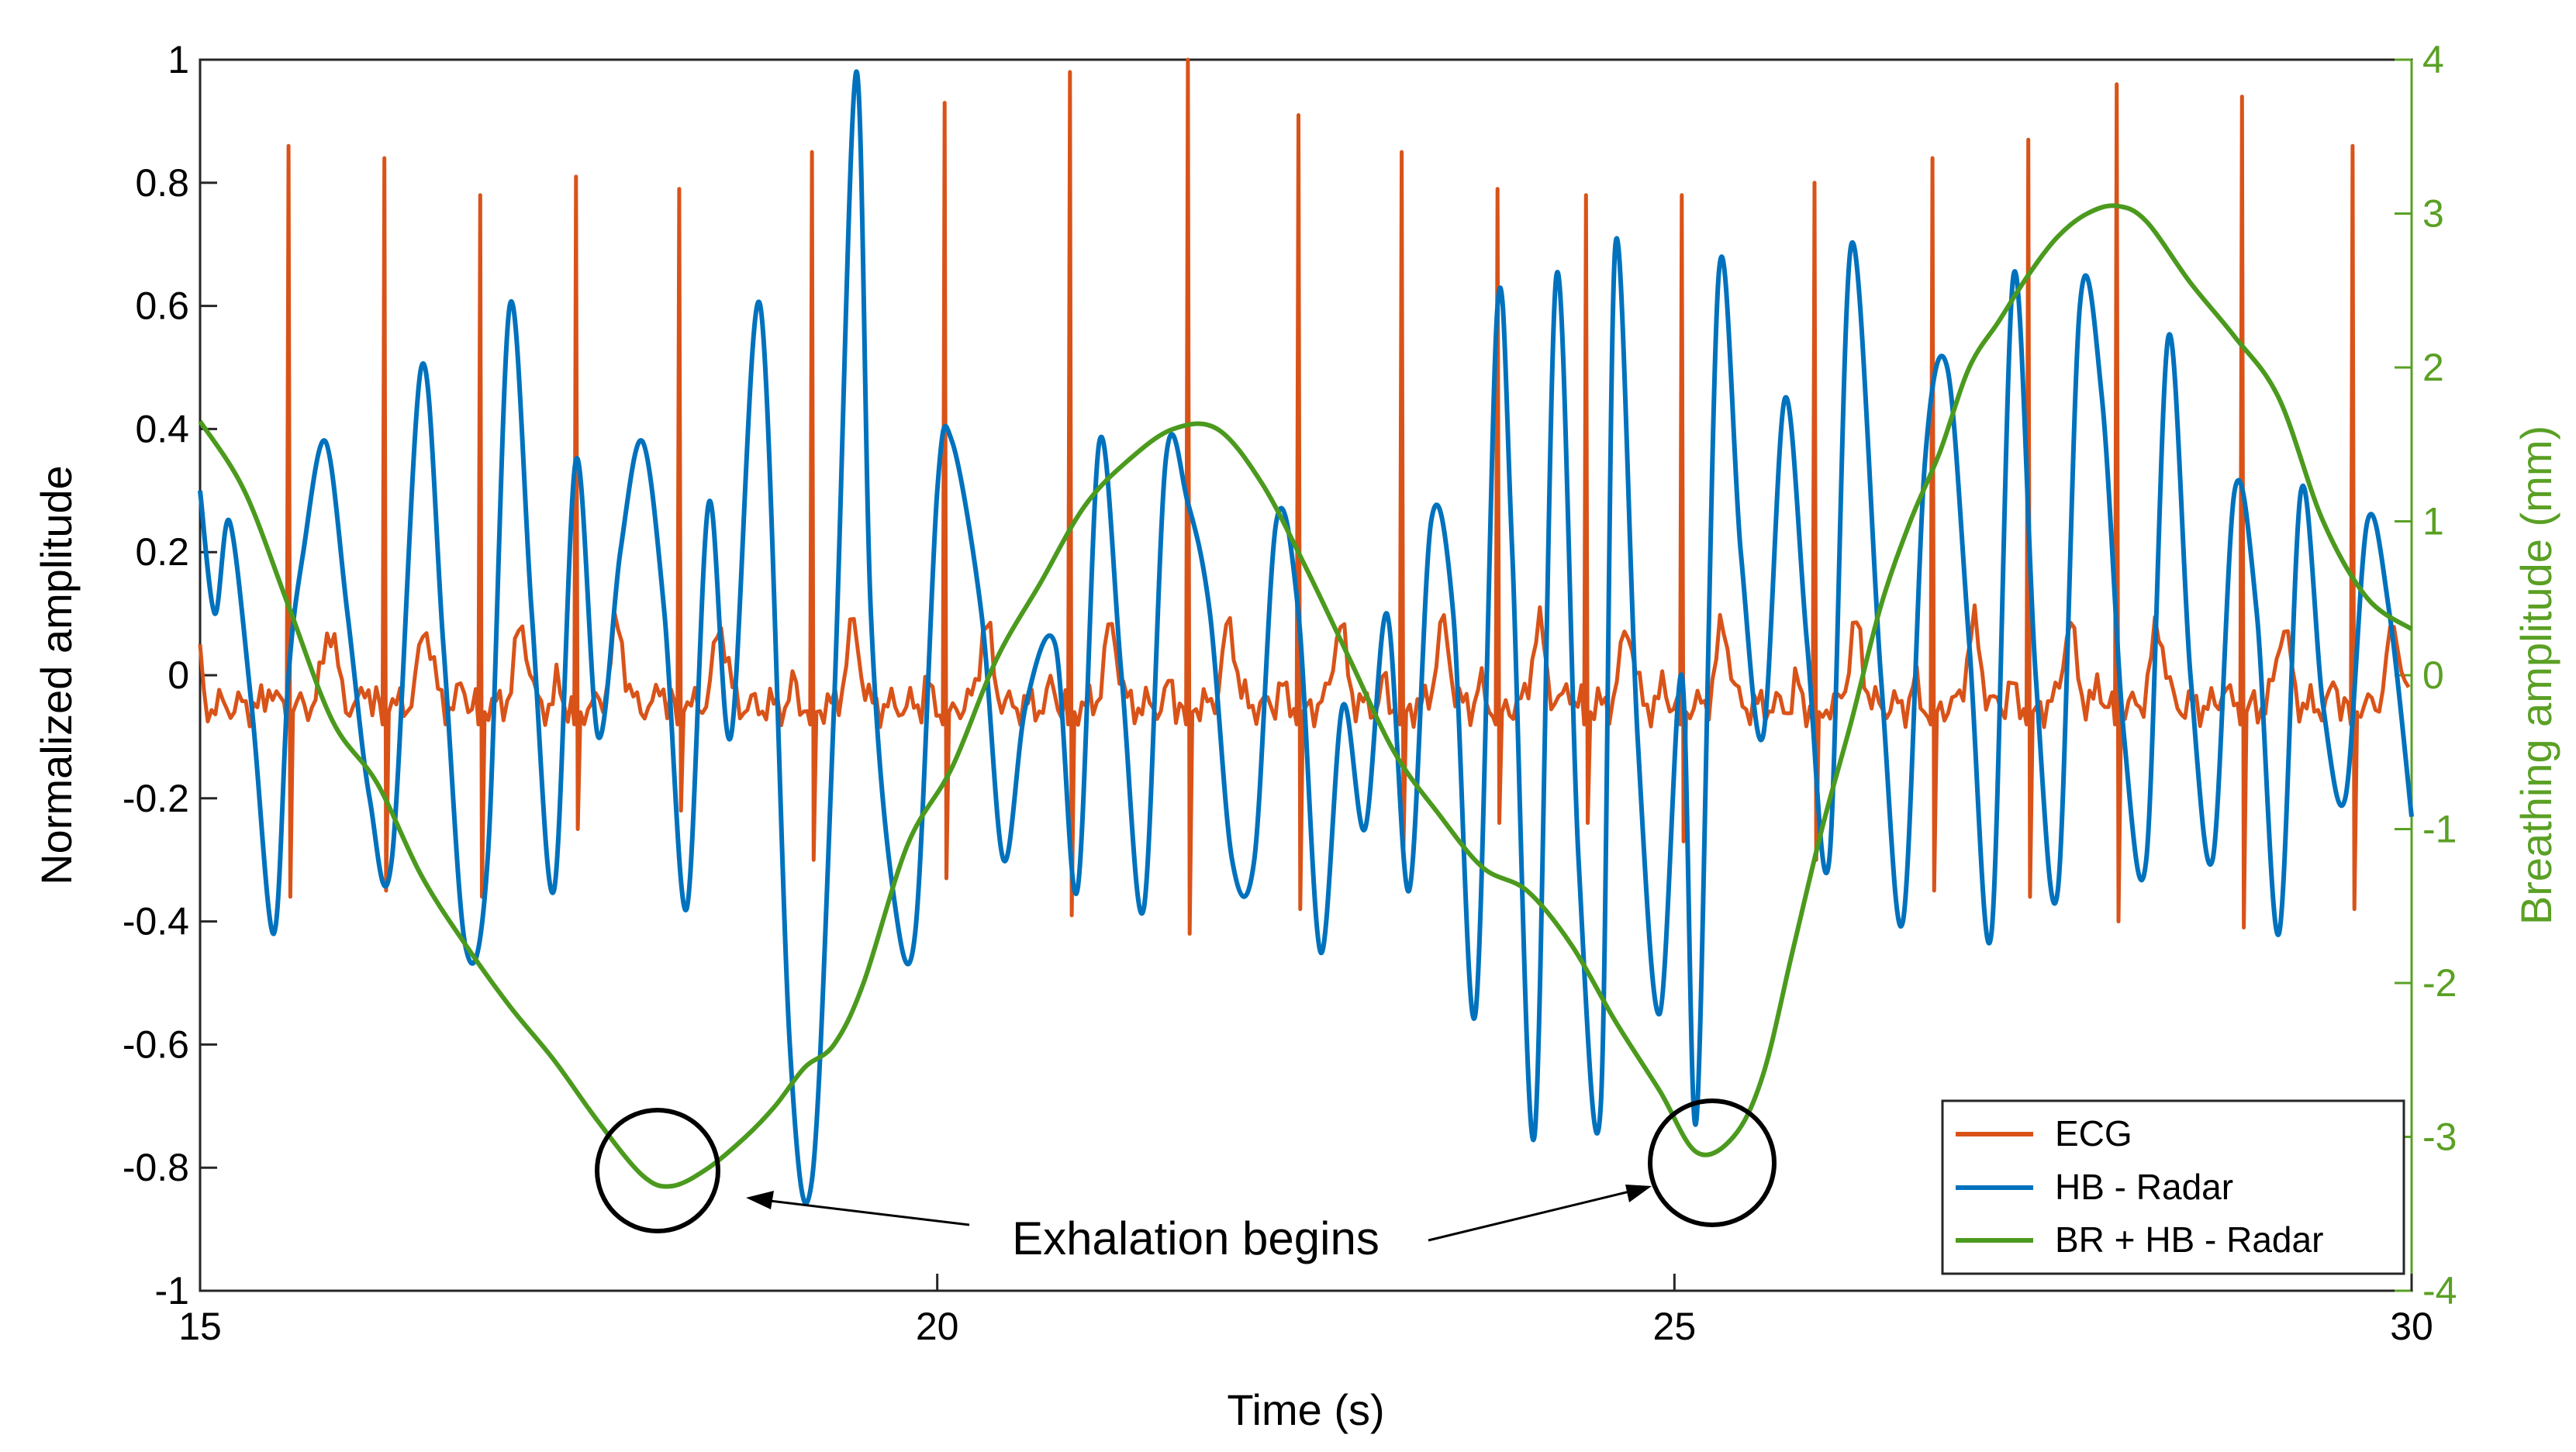 This screenshot has height=1452, width=2576. I want to click on annotation-text: Exhalation begins, so click(1196, 1238).